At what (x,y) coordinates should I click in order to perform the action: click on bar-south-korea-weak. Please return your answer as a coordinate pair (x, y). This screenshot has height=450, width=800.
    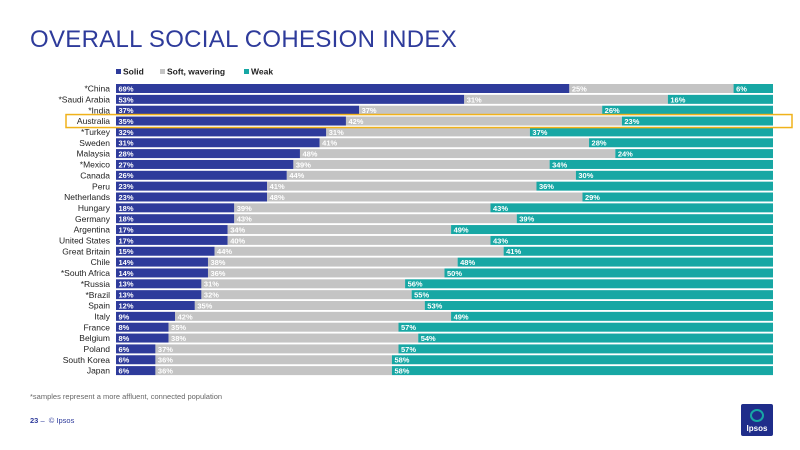
    Looking at the image, I should click on (582, 360).